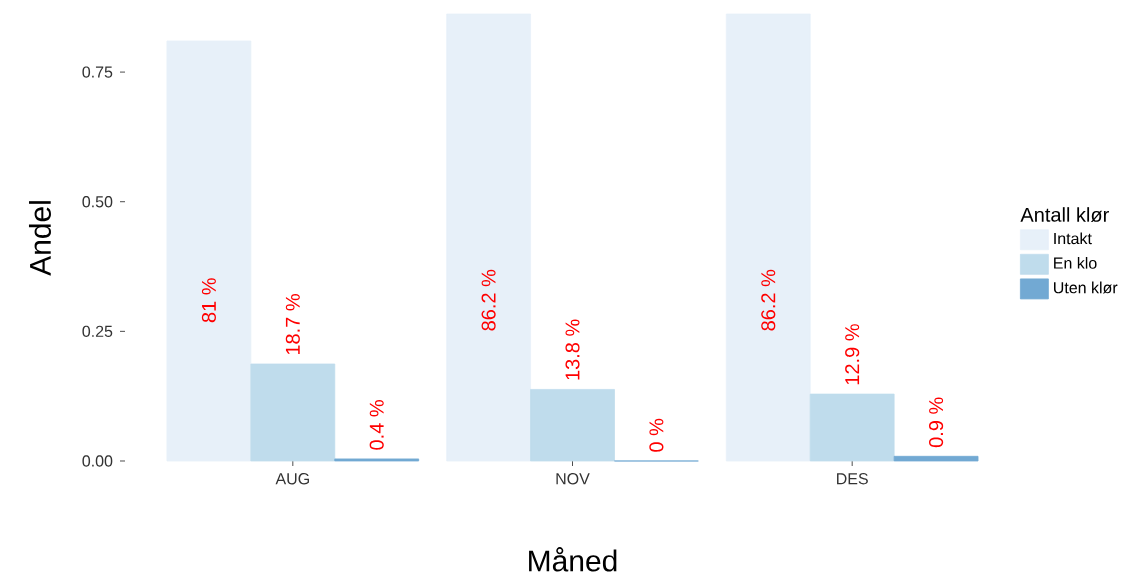 This screenshot has width=1148, height=579. Describe the element at coordinates (573, 479) in the screenshot. I see `x-tick-label: NOV` at that location.